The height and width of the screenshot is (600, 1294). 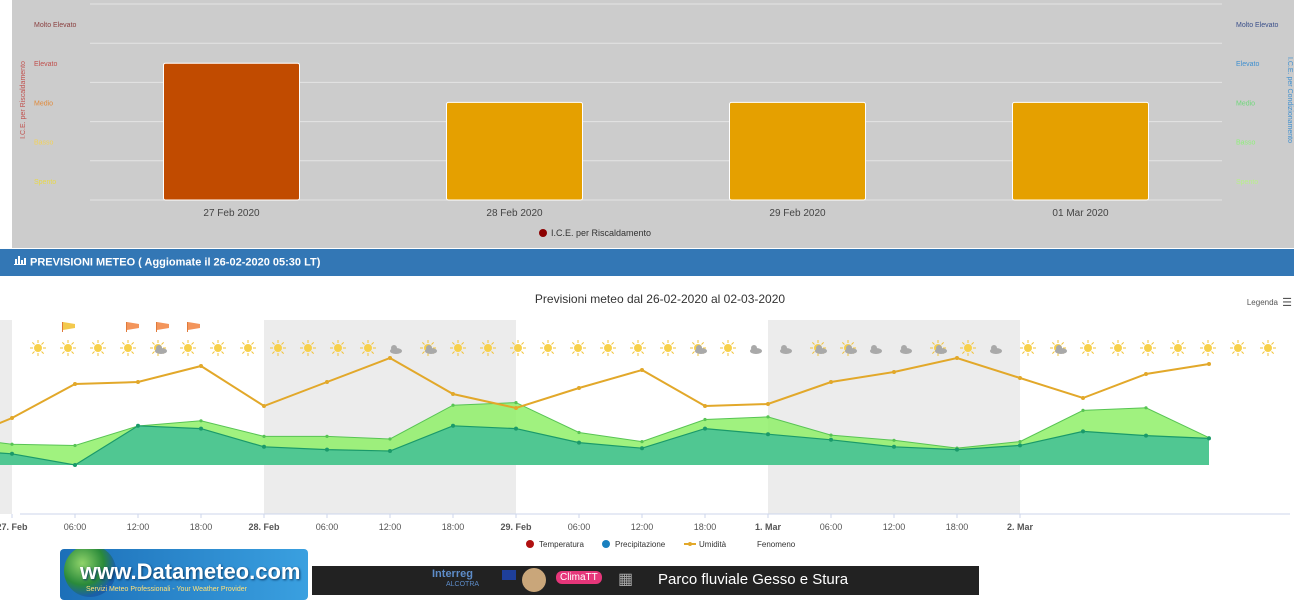 I want to click on x-tick-label: 12:00, so click(x=894, y=527).